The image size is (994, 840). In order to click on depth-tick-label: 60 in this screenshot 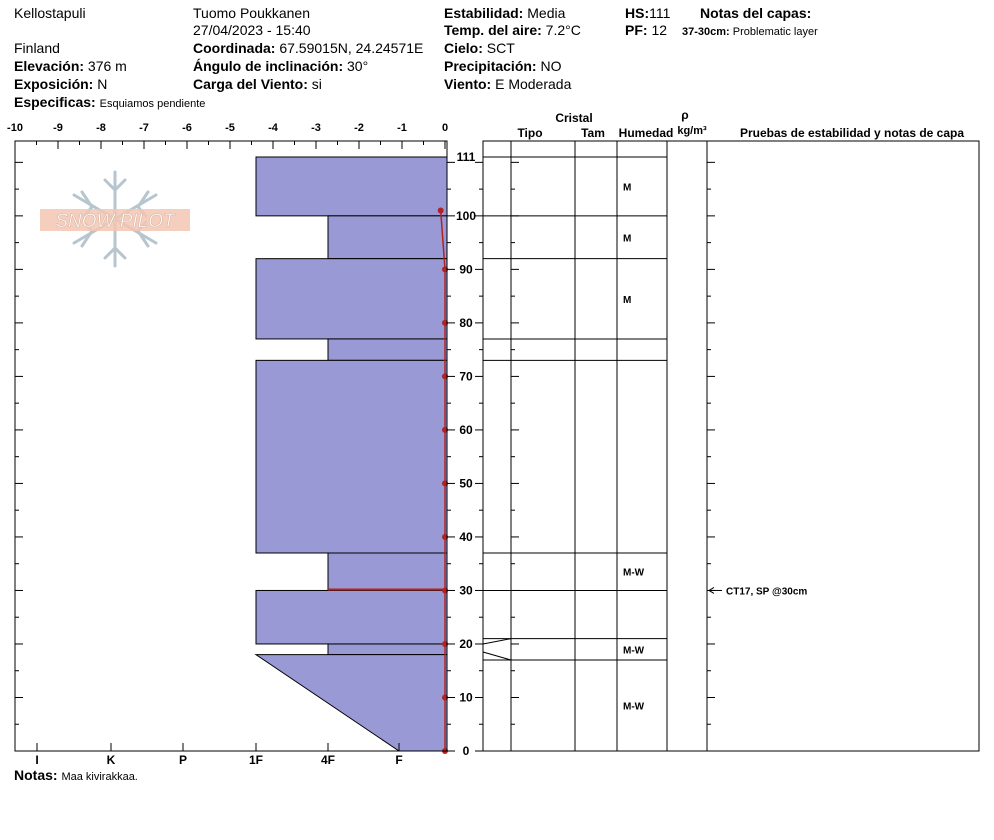, I will do `click(466, 430)`.